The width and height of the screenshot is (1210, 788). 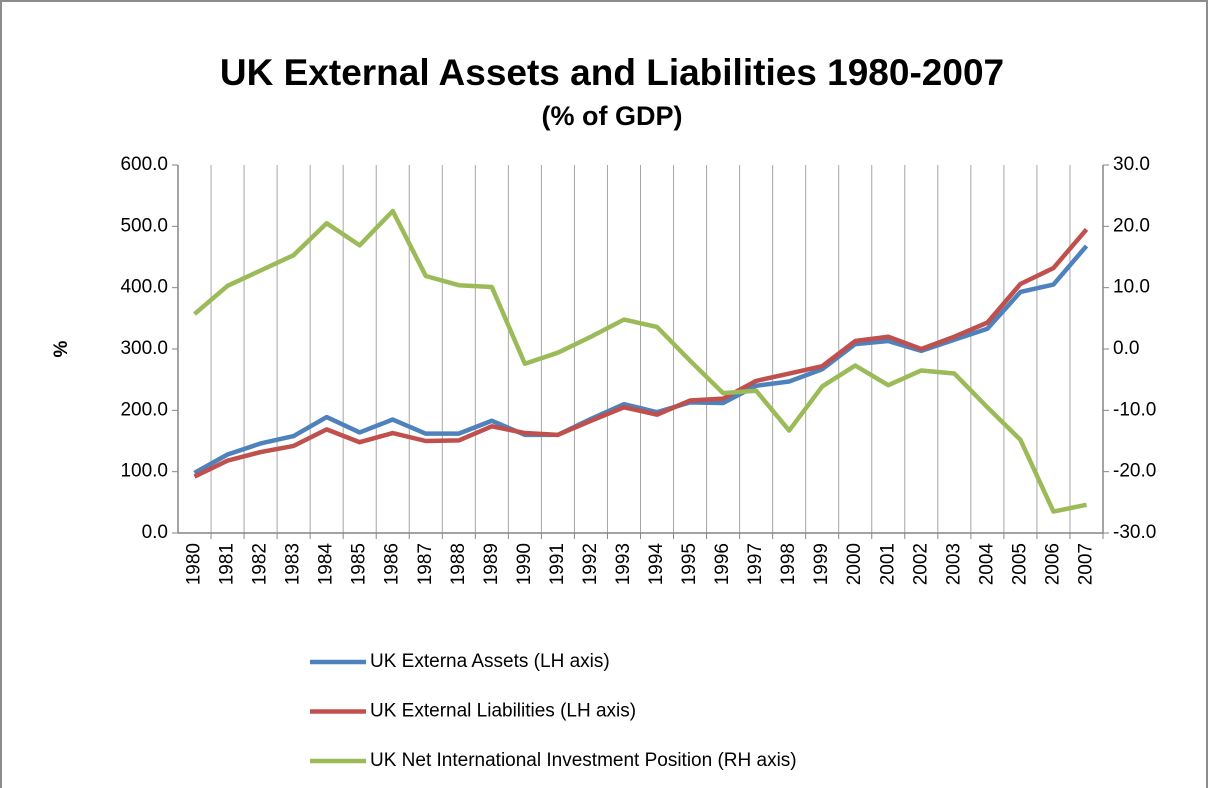 What do you see at coordinates (260, 564) in the screenshot?
I see `x-tick-label: 1982` at bounding box center [260, 564].